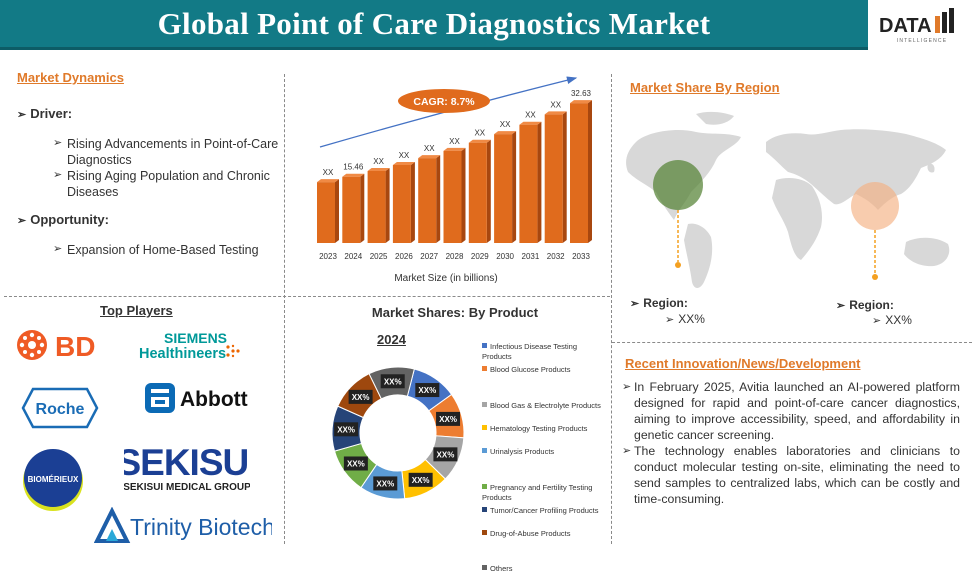 The height and width of the screenshot is (574, 975). What do you see at coordinates (398, 433) in the screenshot?
I see `product-donut-chart: XX% XX% XX% XX% XX% XX% XX% XX% XX%` at bounding box center [398, 433].